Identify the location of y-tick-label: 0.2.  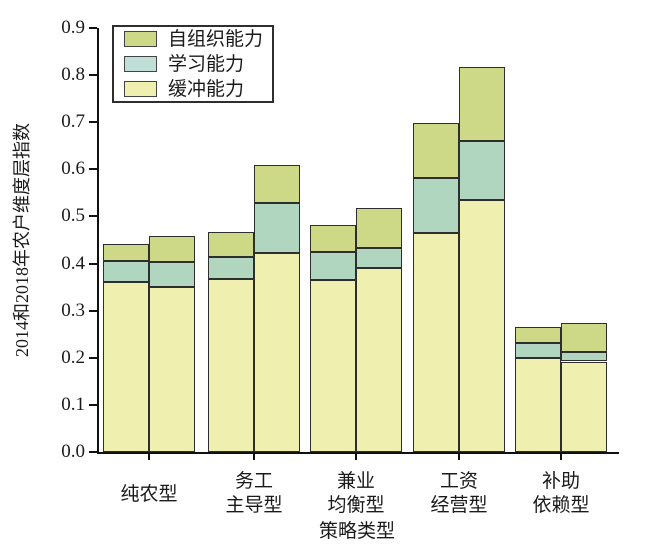
(73, 357).